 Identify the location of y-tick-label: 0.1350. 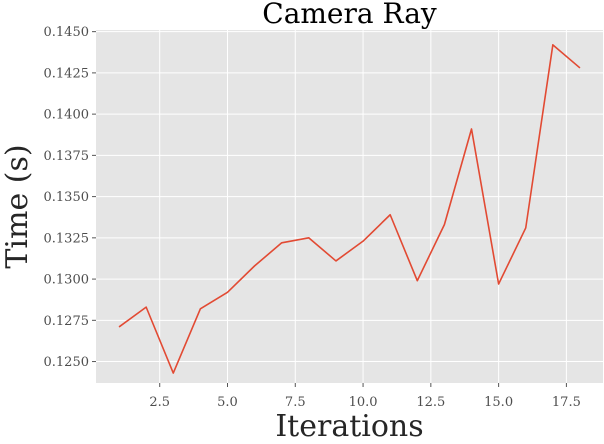
(67, 197).